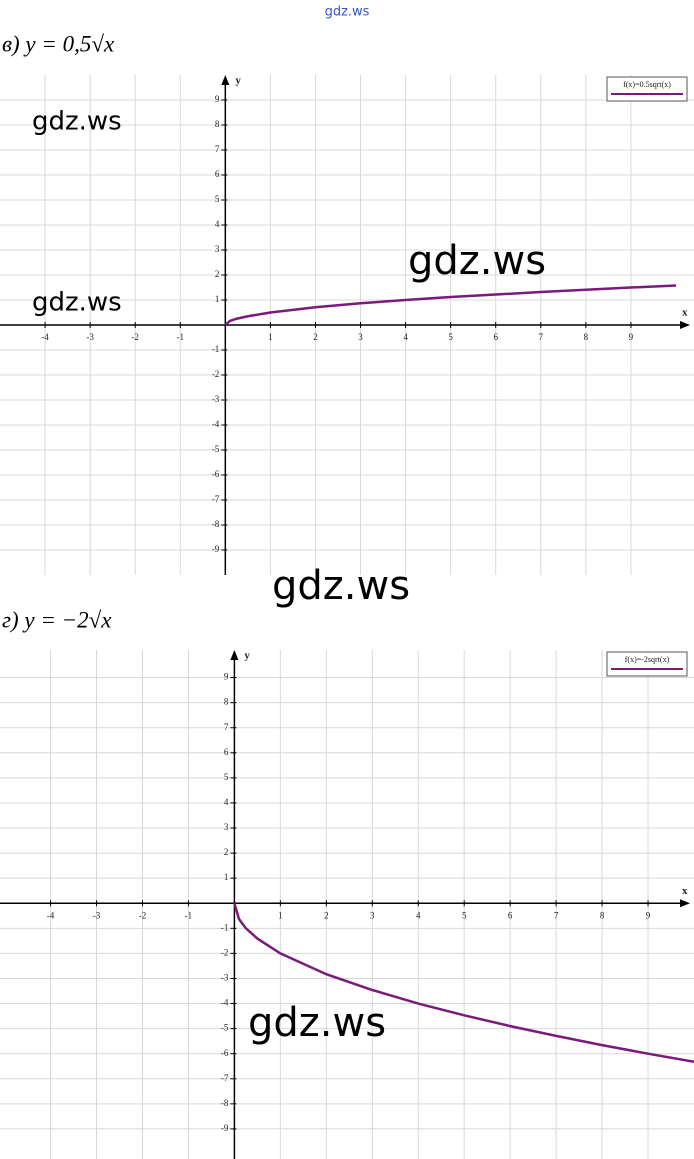  Describe the element at coordinates (347, 12) in the screenshot. I see `site-link: gdz.ws` at that location.